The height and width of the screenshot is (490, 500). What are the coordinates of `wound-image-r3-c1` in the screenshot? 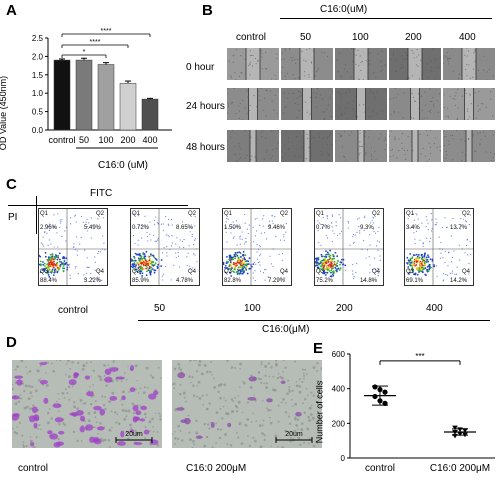 It's located at (253, 146).